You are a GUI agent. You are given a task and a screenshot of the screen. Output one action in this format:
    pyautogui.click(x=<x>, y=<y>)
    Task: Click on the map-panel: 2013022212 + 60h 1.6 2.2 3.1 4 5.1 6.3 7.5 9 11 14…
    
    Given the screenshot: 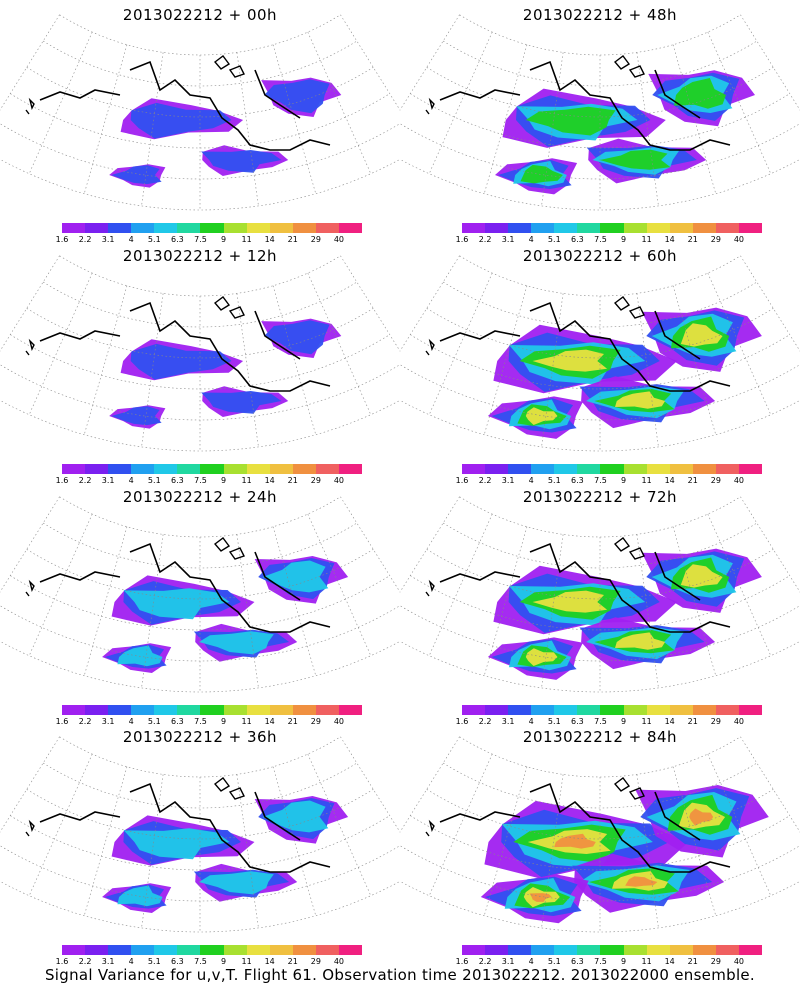 What is the action you would take?
    pyautogui.click(x=600, y=363)
    